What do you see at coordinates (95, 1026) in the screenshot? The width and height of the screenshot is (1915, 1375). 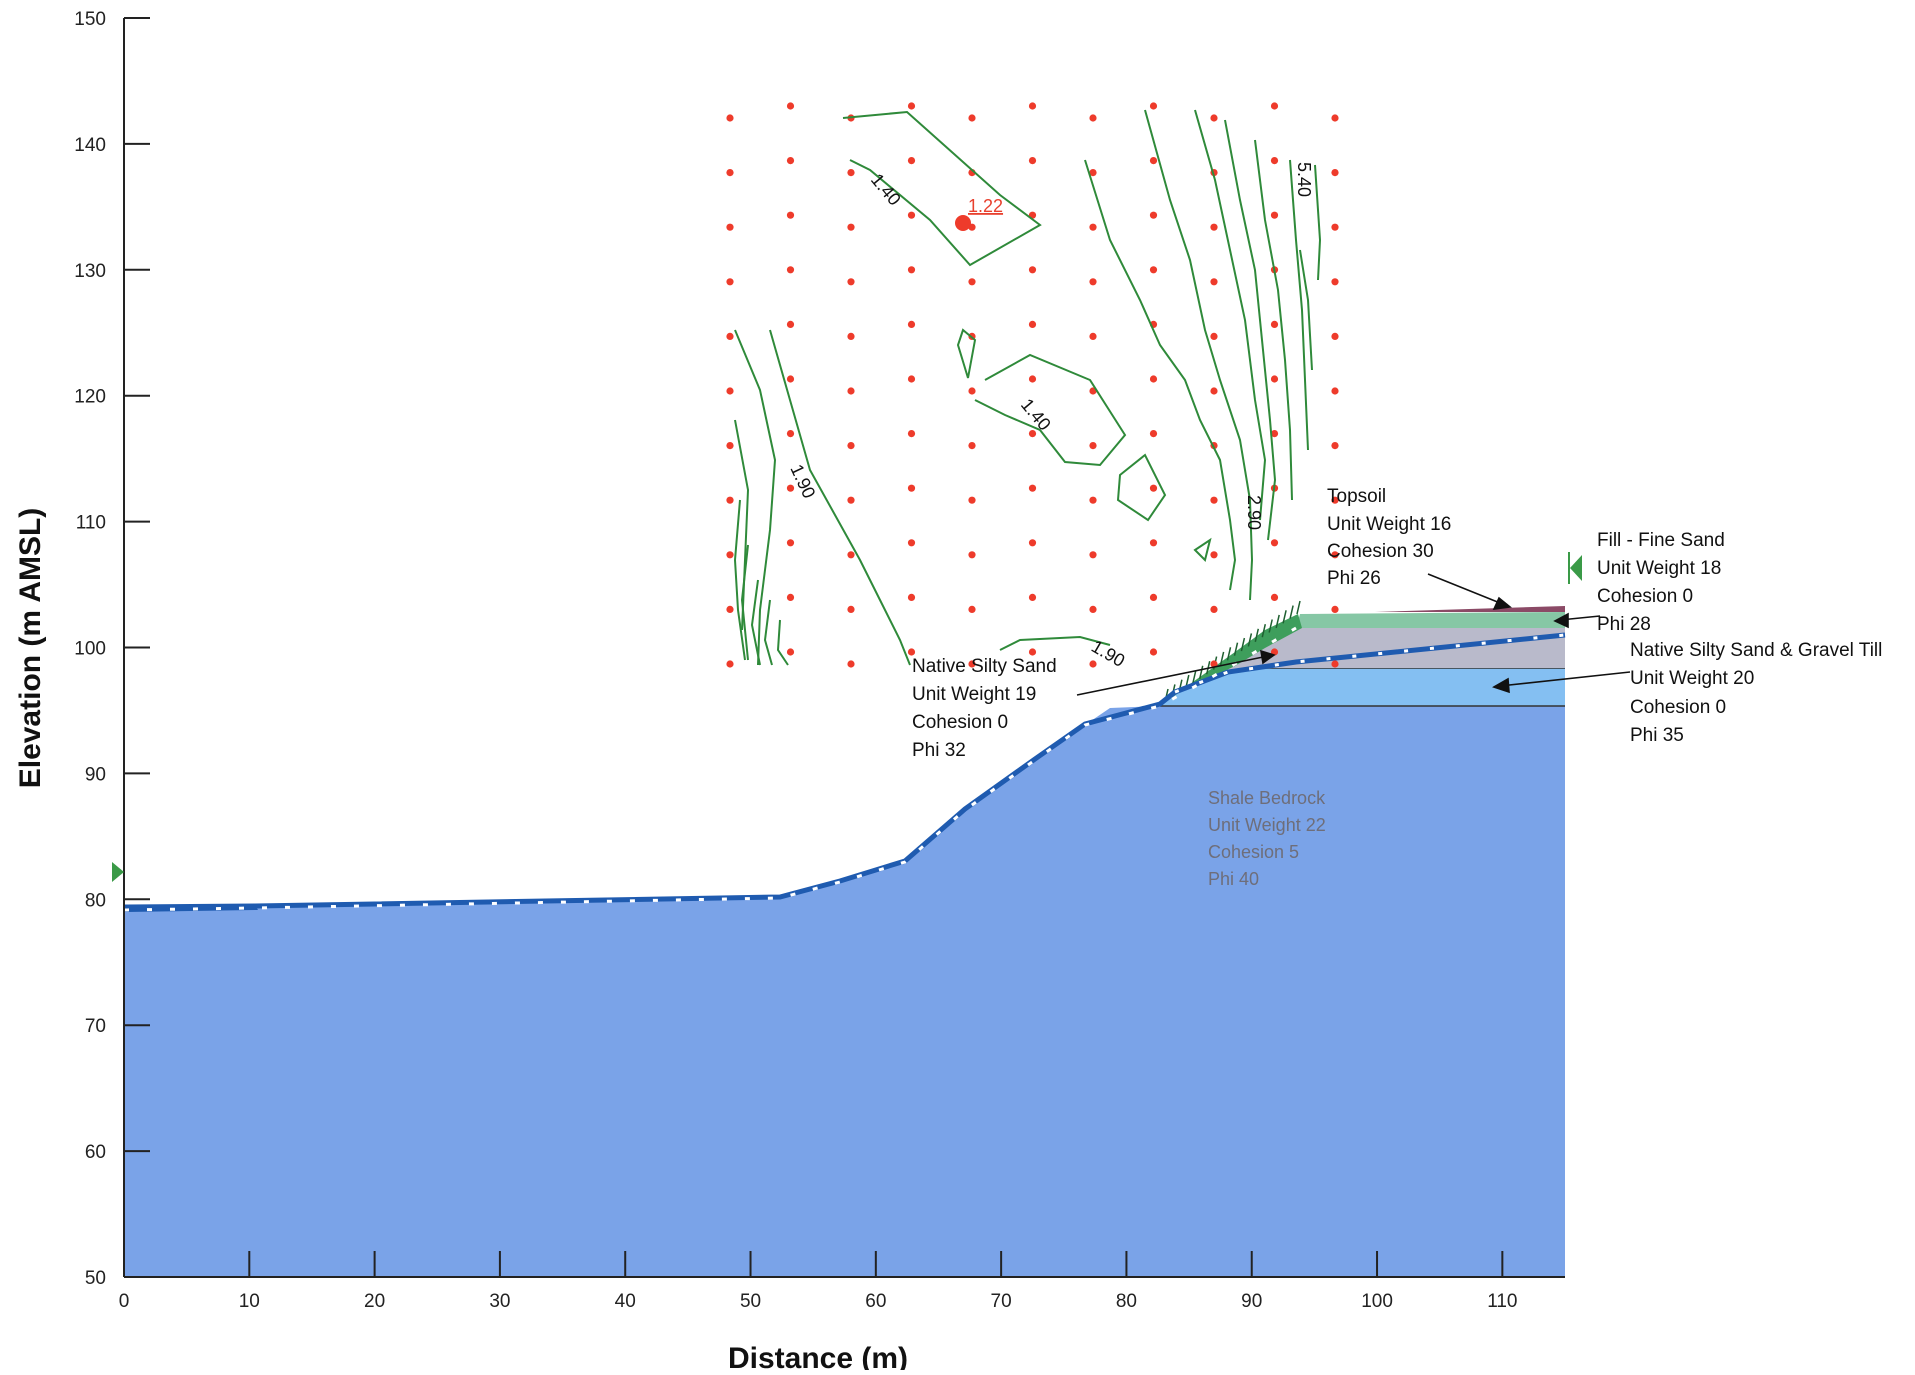 I see `y-tick-label: 70` at bounding box center [95, 1026].